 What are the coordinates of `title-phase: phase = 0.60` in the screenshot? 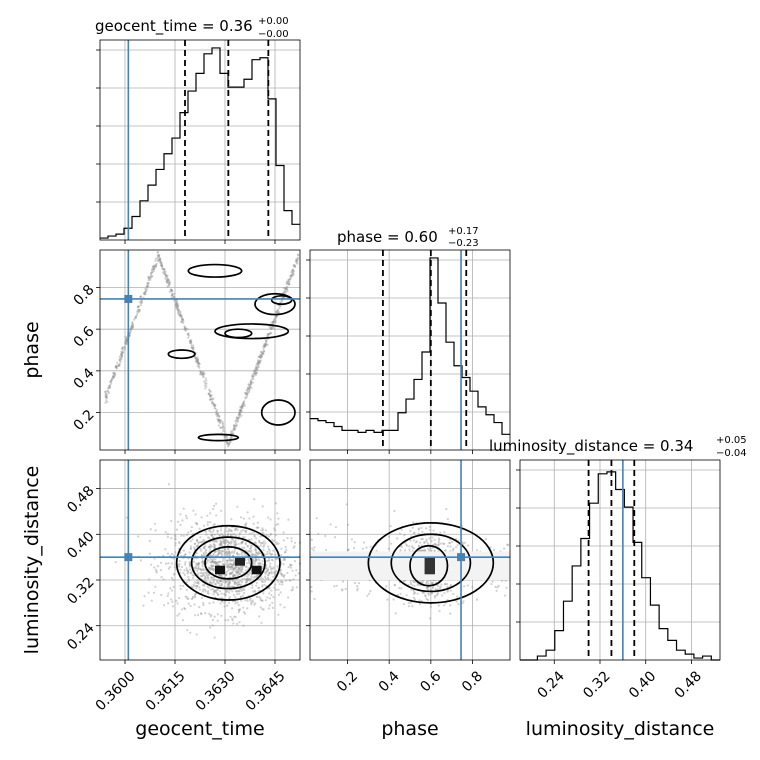 It's located at (387, 237).